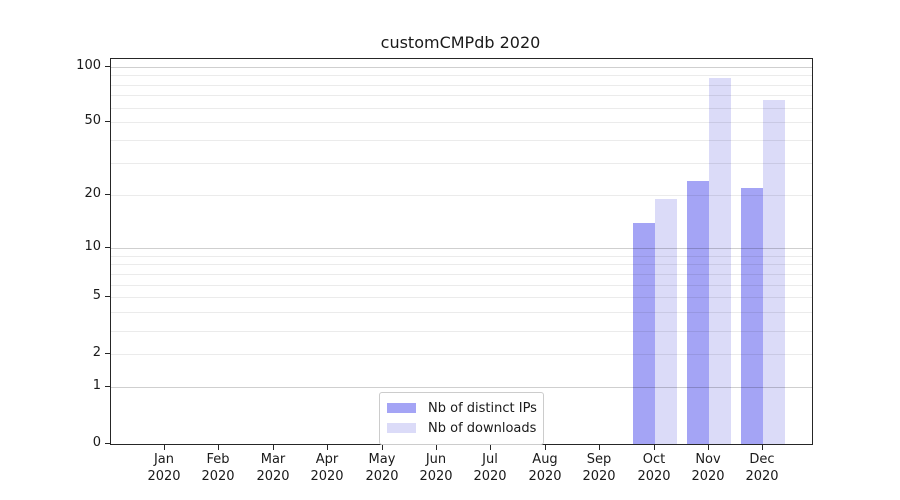 This screenshot has width=900, height=500. What do you see at coordinates (482, 428) in the screenshot?
I see `legend-label: Nb of downloads` at bounding box center [482, 428].